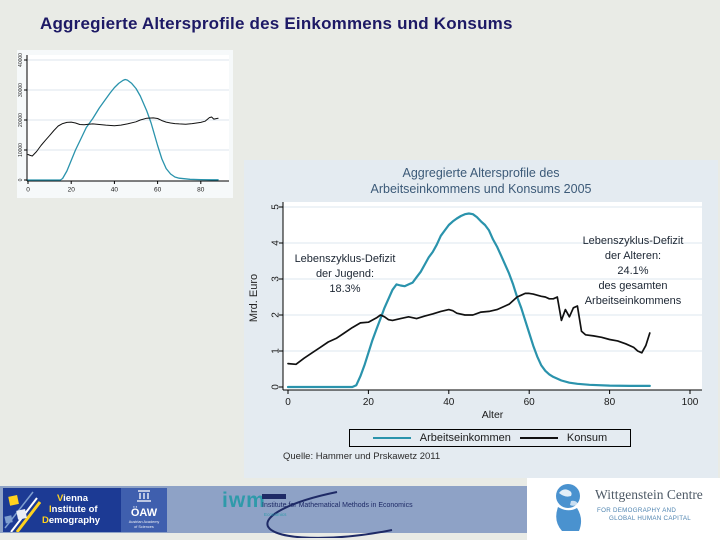  I want to click on inset-chart-canvas: 0 10000 20000 30000 40000 0 20 40 60 80, so click(123, 123).